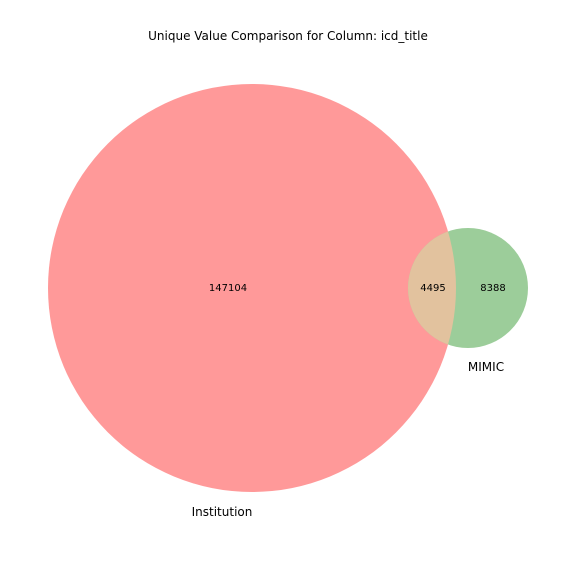 The image size is (576, 576). I want to click on intersection-count: 4495, so click(432, 288).